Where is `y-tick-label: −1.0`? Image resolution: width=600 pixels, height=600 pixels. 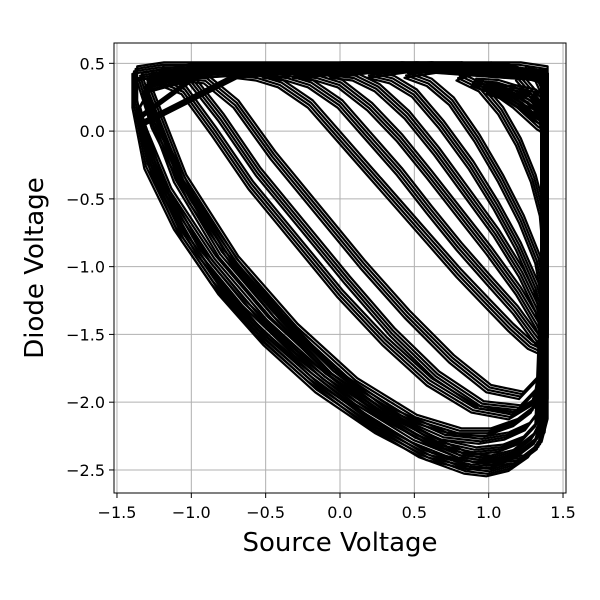 y-tick-label: −1.0 is located at coordinates (85, 267).